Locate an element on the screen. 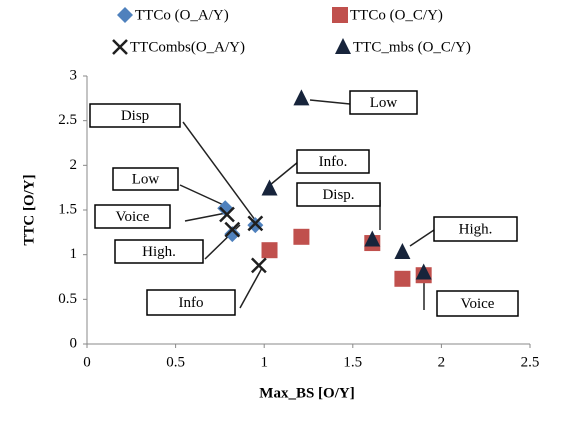  y-axis-label: TTC [O/Y] is located at coordinates (29, 209).